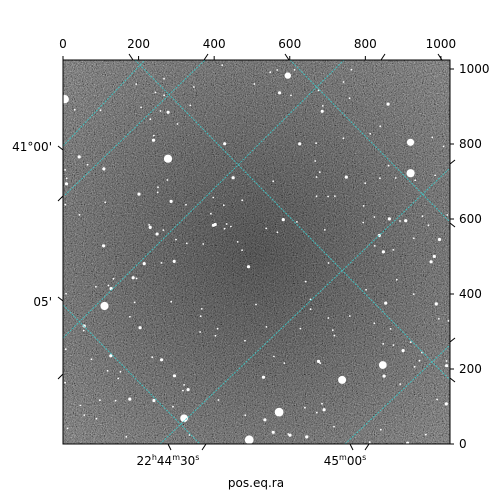 The height and width of the screenshot is (500, 500). What do you see at coordinates (214, 44) in the screenshot?
I see `top-tick-label-2: 400` at bounding box center [214, 44].